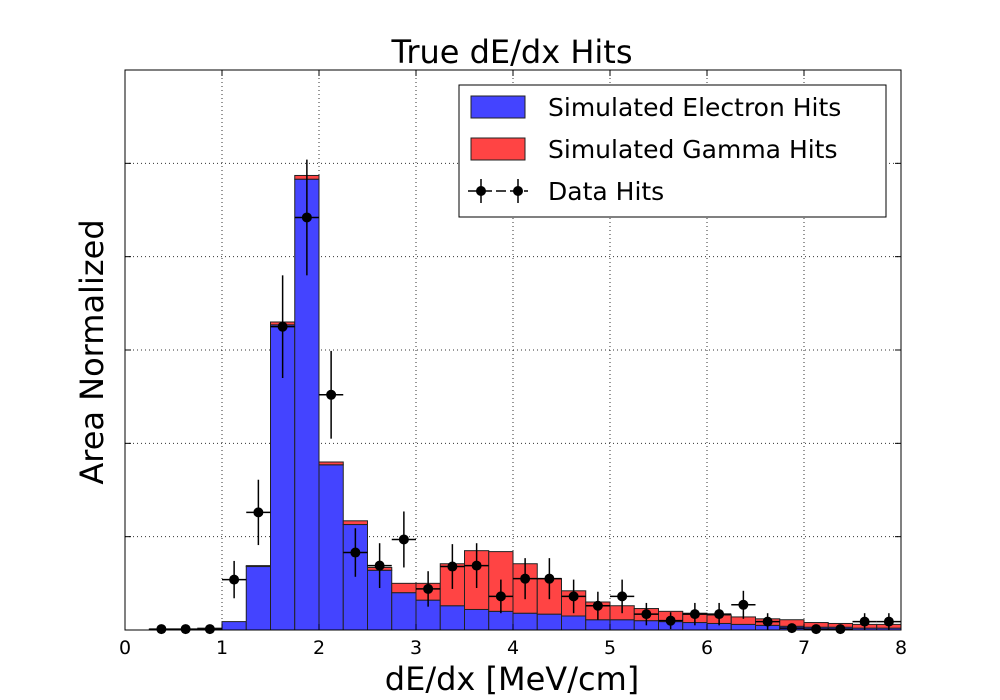 This screenshot has width=1000, height=700. What do you see at coordinates (693, 149) in the screenshot?
I see `legend-label-gamma: Simulated Gamma Hits` at bounding box center [693, 149].